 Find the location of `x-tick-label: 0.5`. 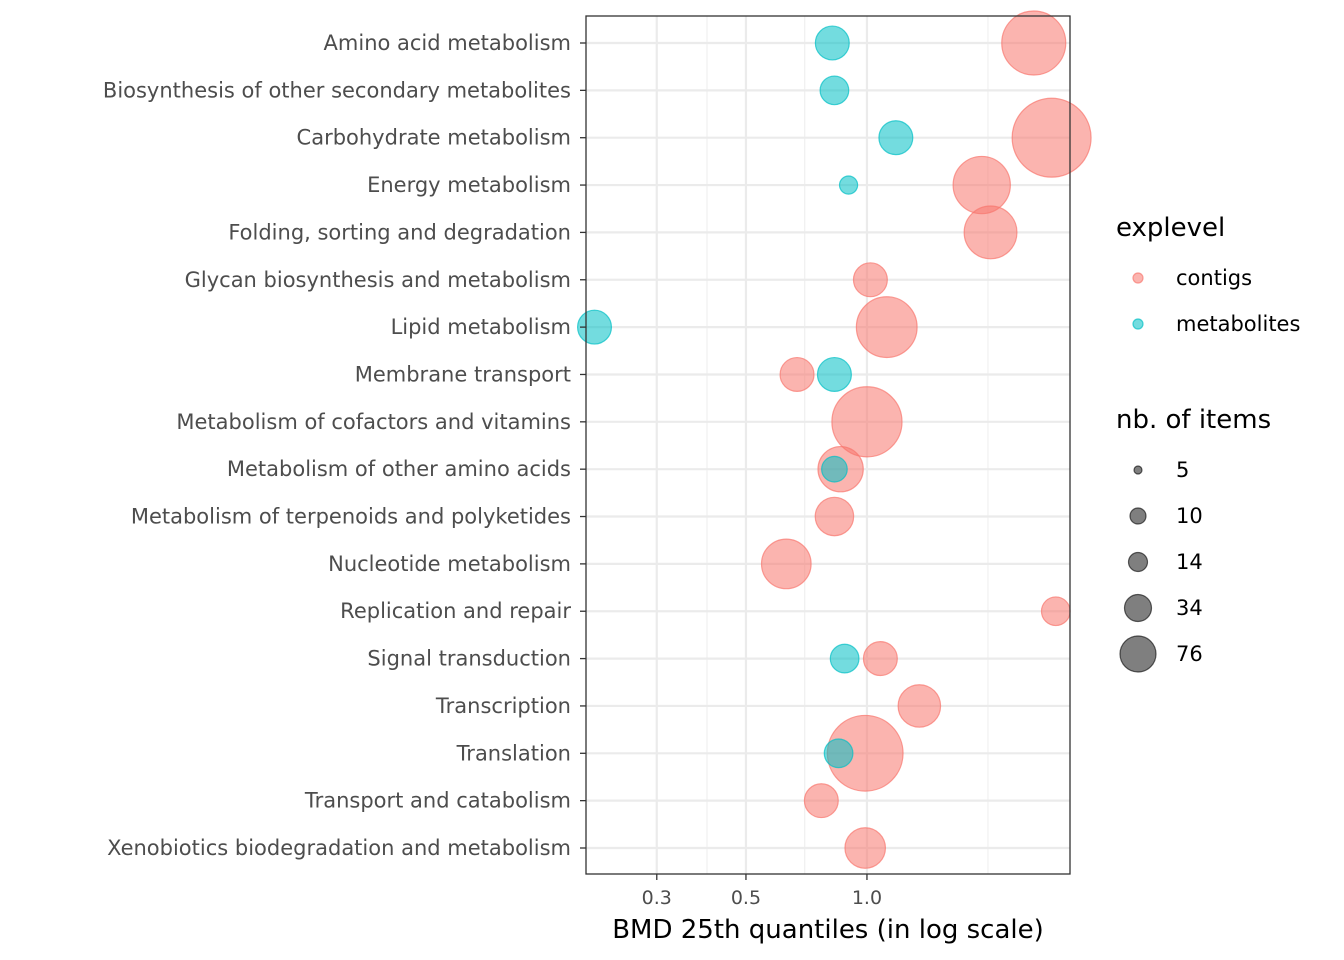

x-tick-label: 0.5 is located at coordinates (746, 898).